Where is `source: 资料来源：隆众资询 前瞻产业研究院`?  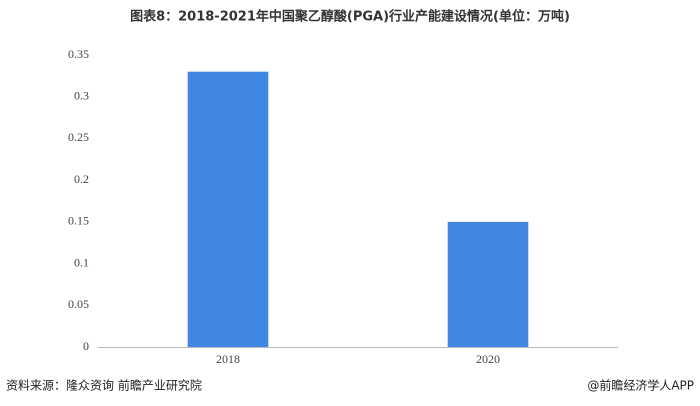 source: 资料来源：隆众资询 前瞻产业研究院 is located at coordinates (104, 385).